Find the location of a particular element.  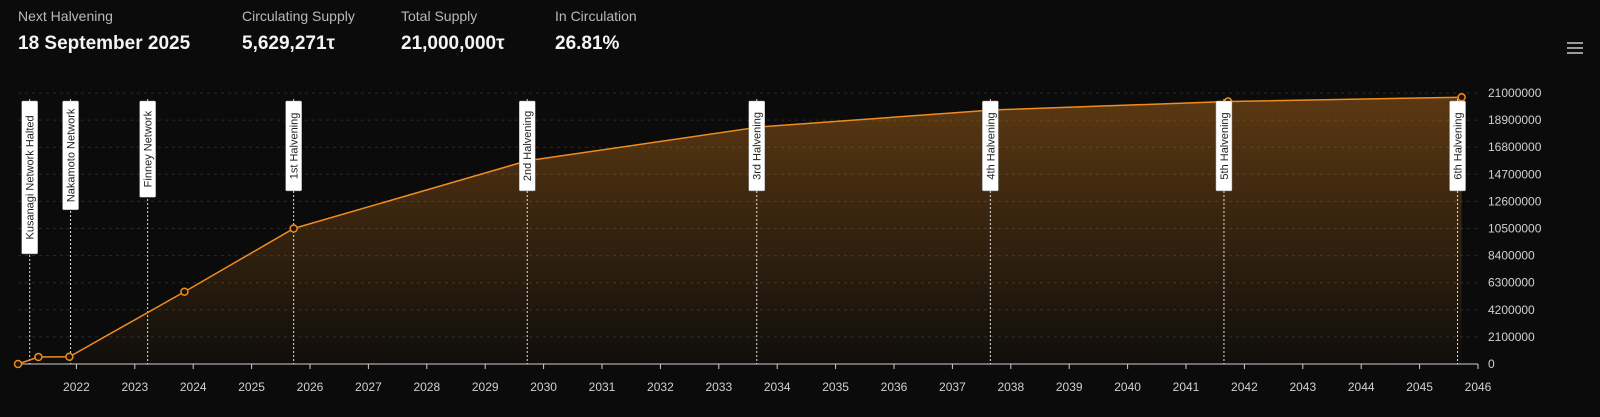

x-tick-label: 2042 is located at coordinates (1244, 387).